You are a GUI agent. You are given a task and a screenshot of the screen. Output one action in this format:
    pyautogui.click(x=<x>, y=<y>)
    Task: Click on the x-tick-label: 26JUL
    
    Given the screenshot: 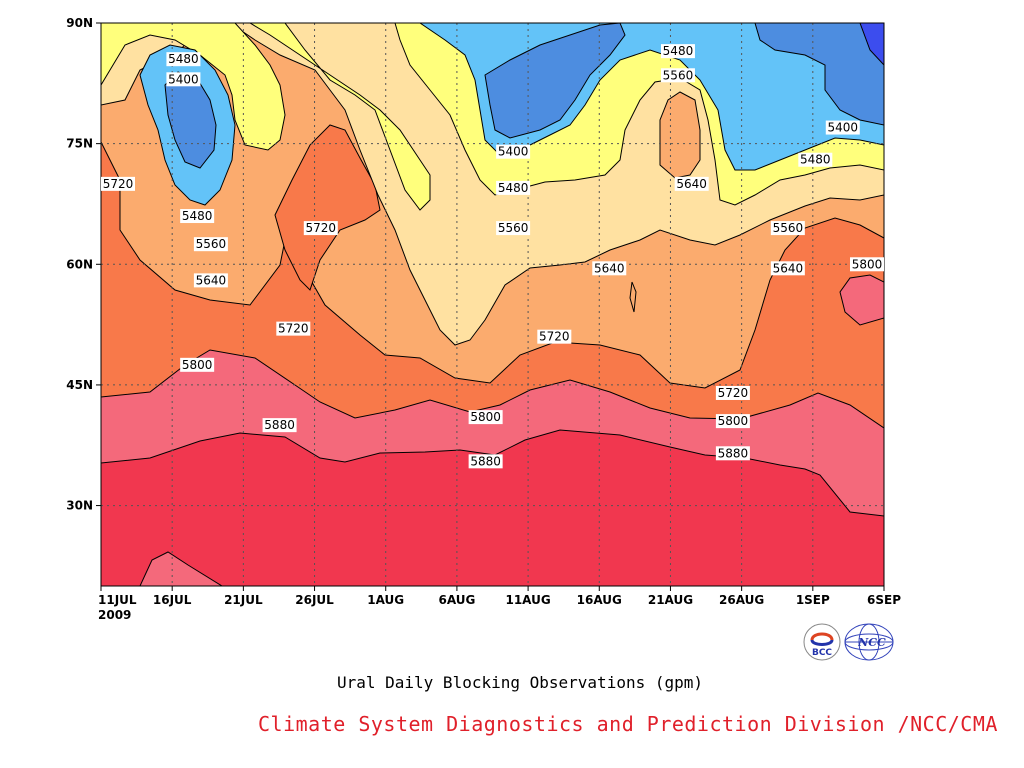 What is the action you would take?
    pyautogui.click(x=314, y=600)
    